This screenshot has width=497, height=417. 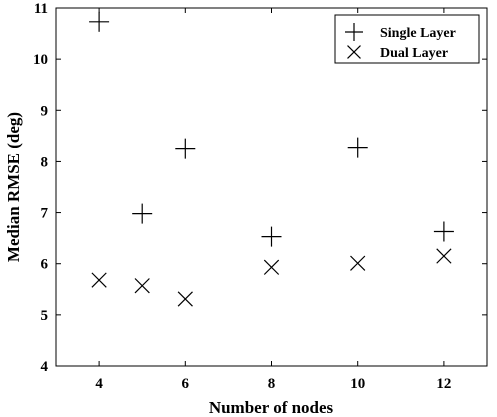 What do you see at coordinates (272, 384) in the screenshot?
I see `x-tick-label: 8` at bounding box center [272, 384].